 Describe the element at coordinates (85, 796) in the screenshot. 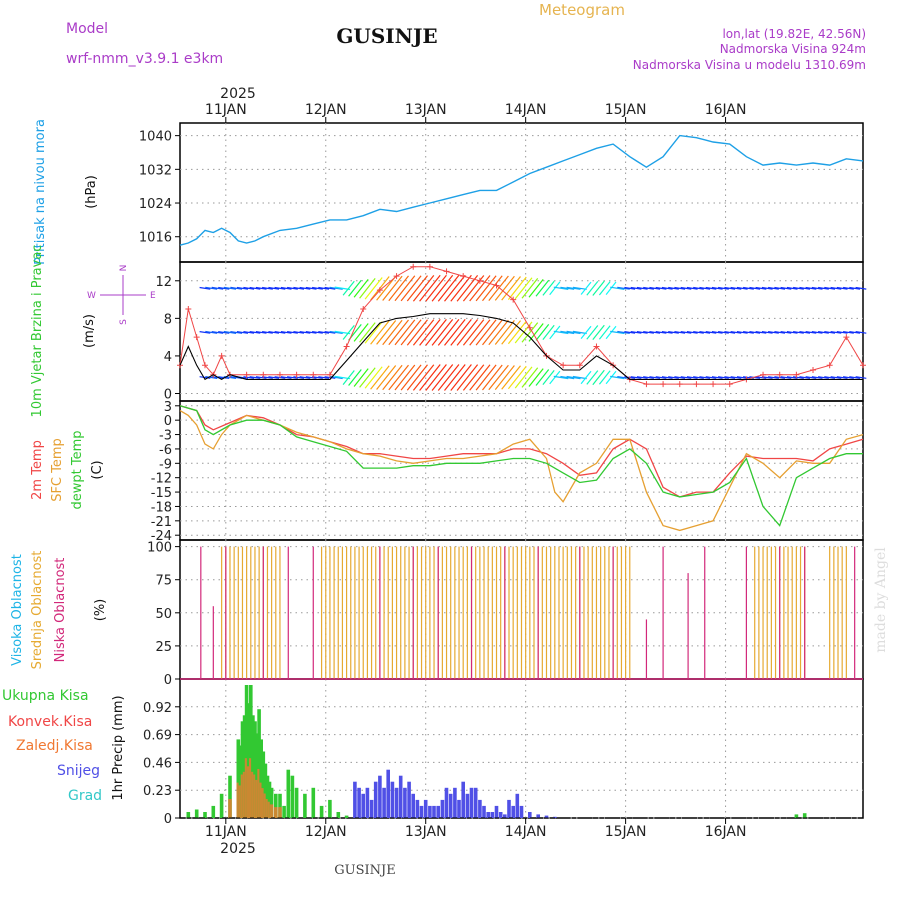

I see `legend-graupel: Grad` at that location.